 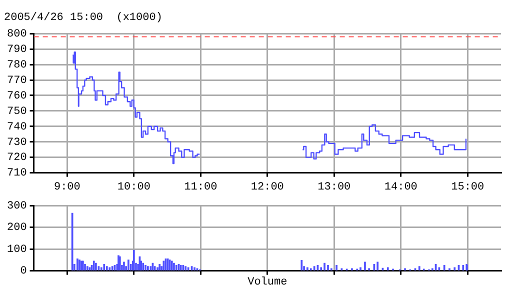 I want to click on y-tick-label: 710, so click(x=16, y=174).